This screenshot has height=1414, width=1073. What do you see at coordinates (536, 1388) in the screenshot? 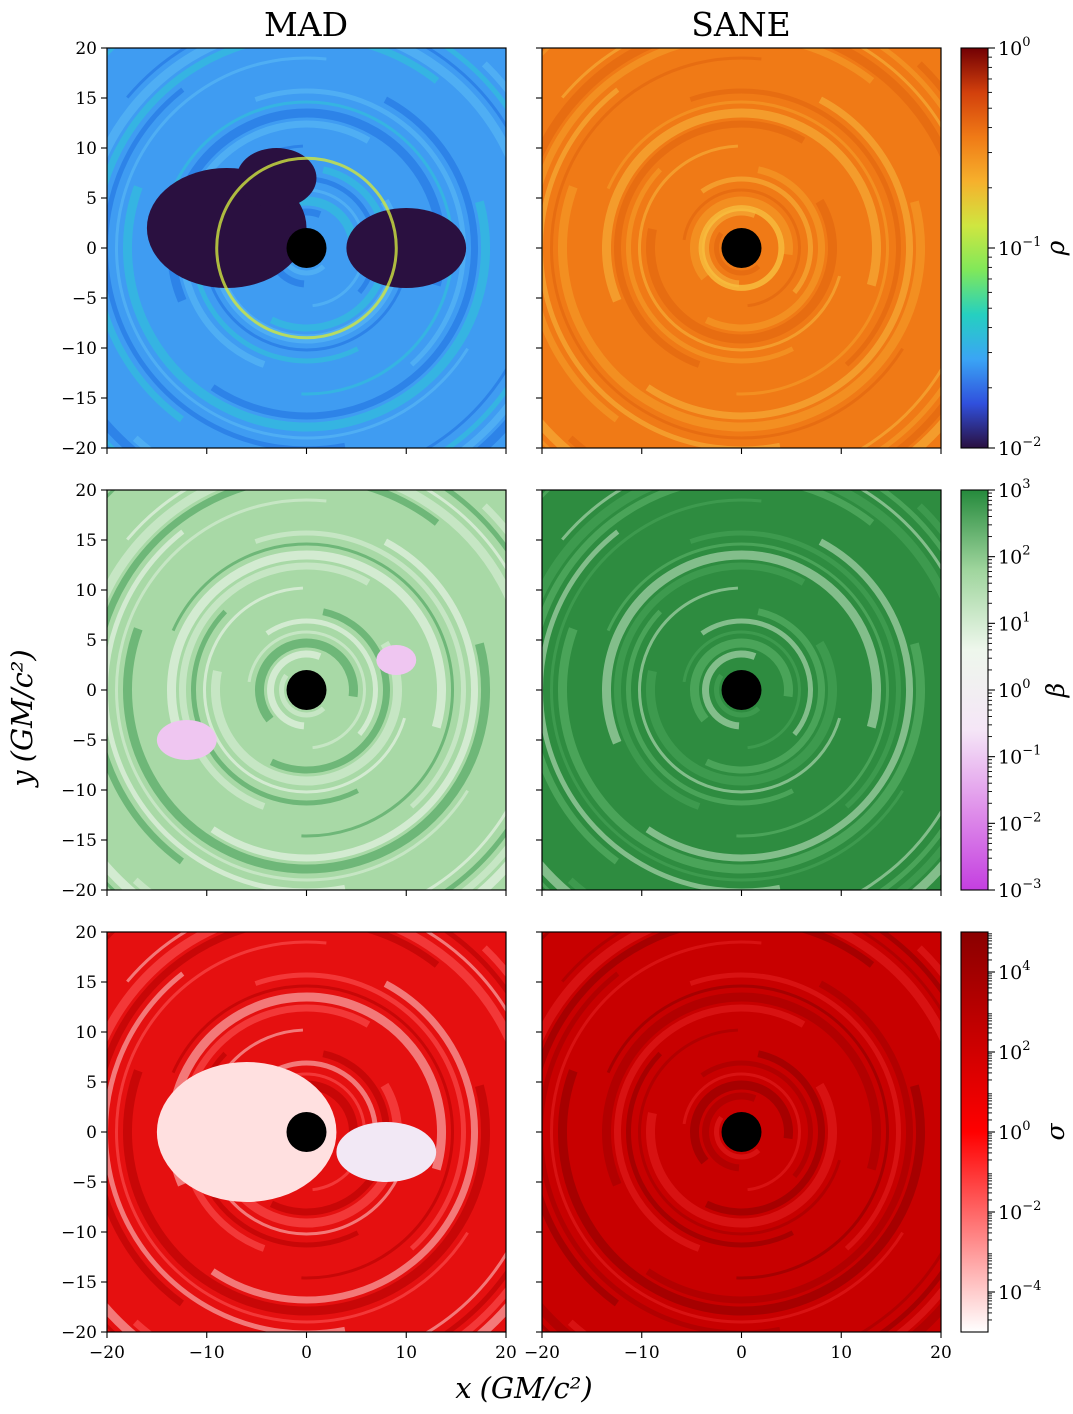
I see `x-axis-units: (GM/c²)` at bounding box center [536, 1388].